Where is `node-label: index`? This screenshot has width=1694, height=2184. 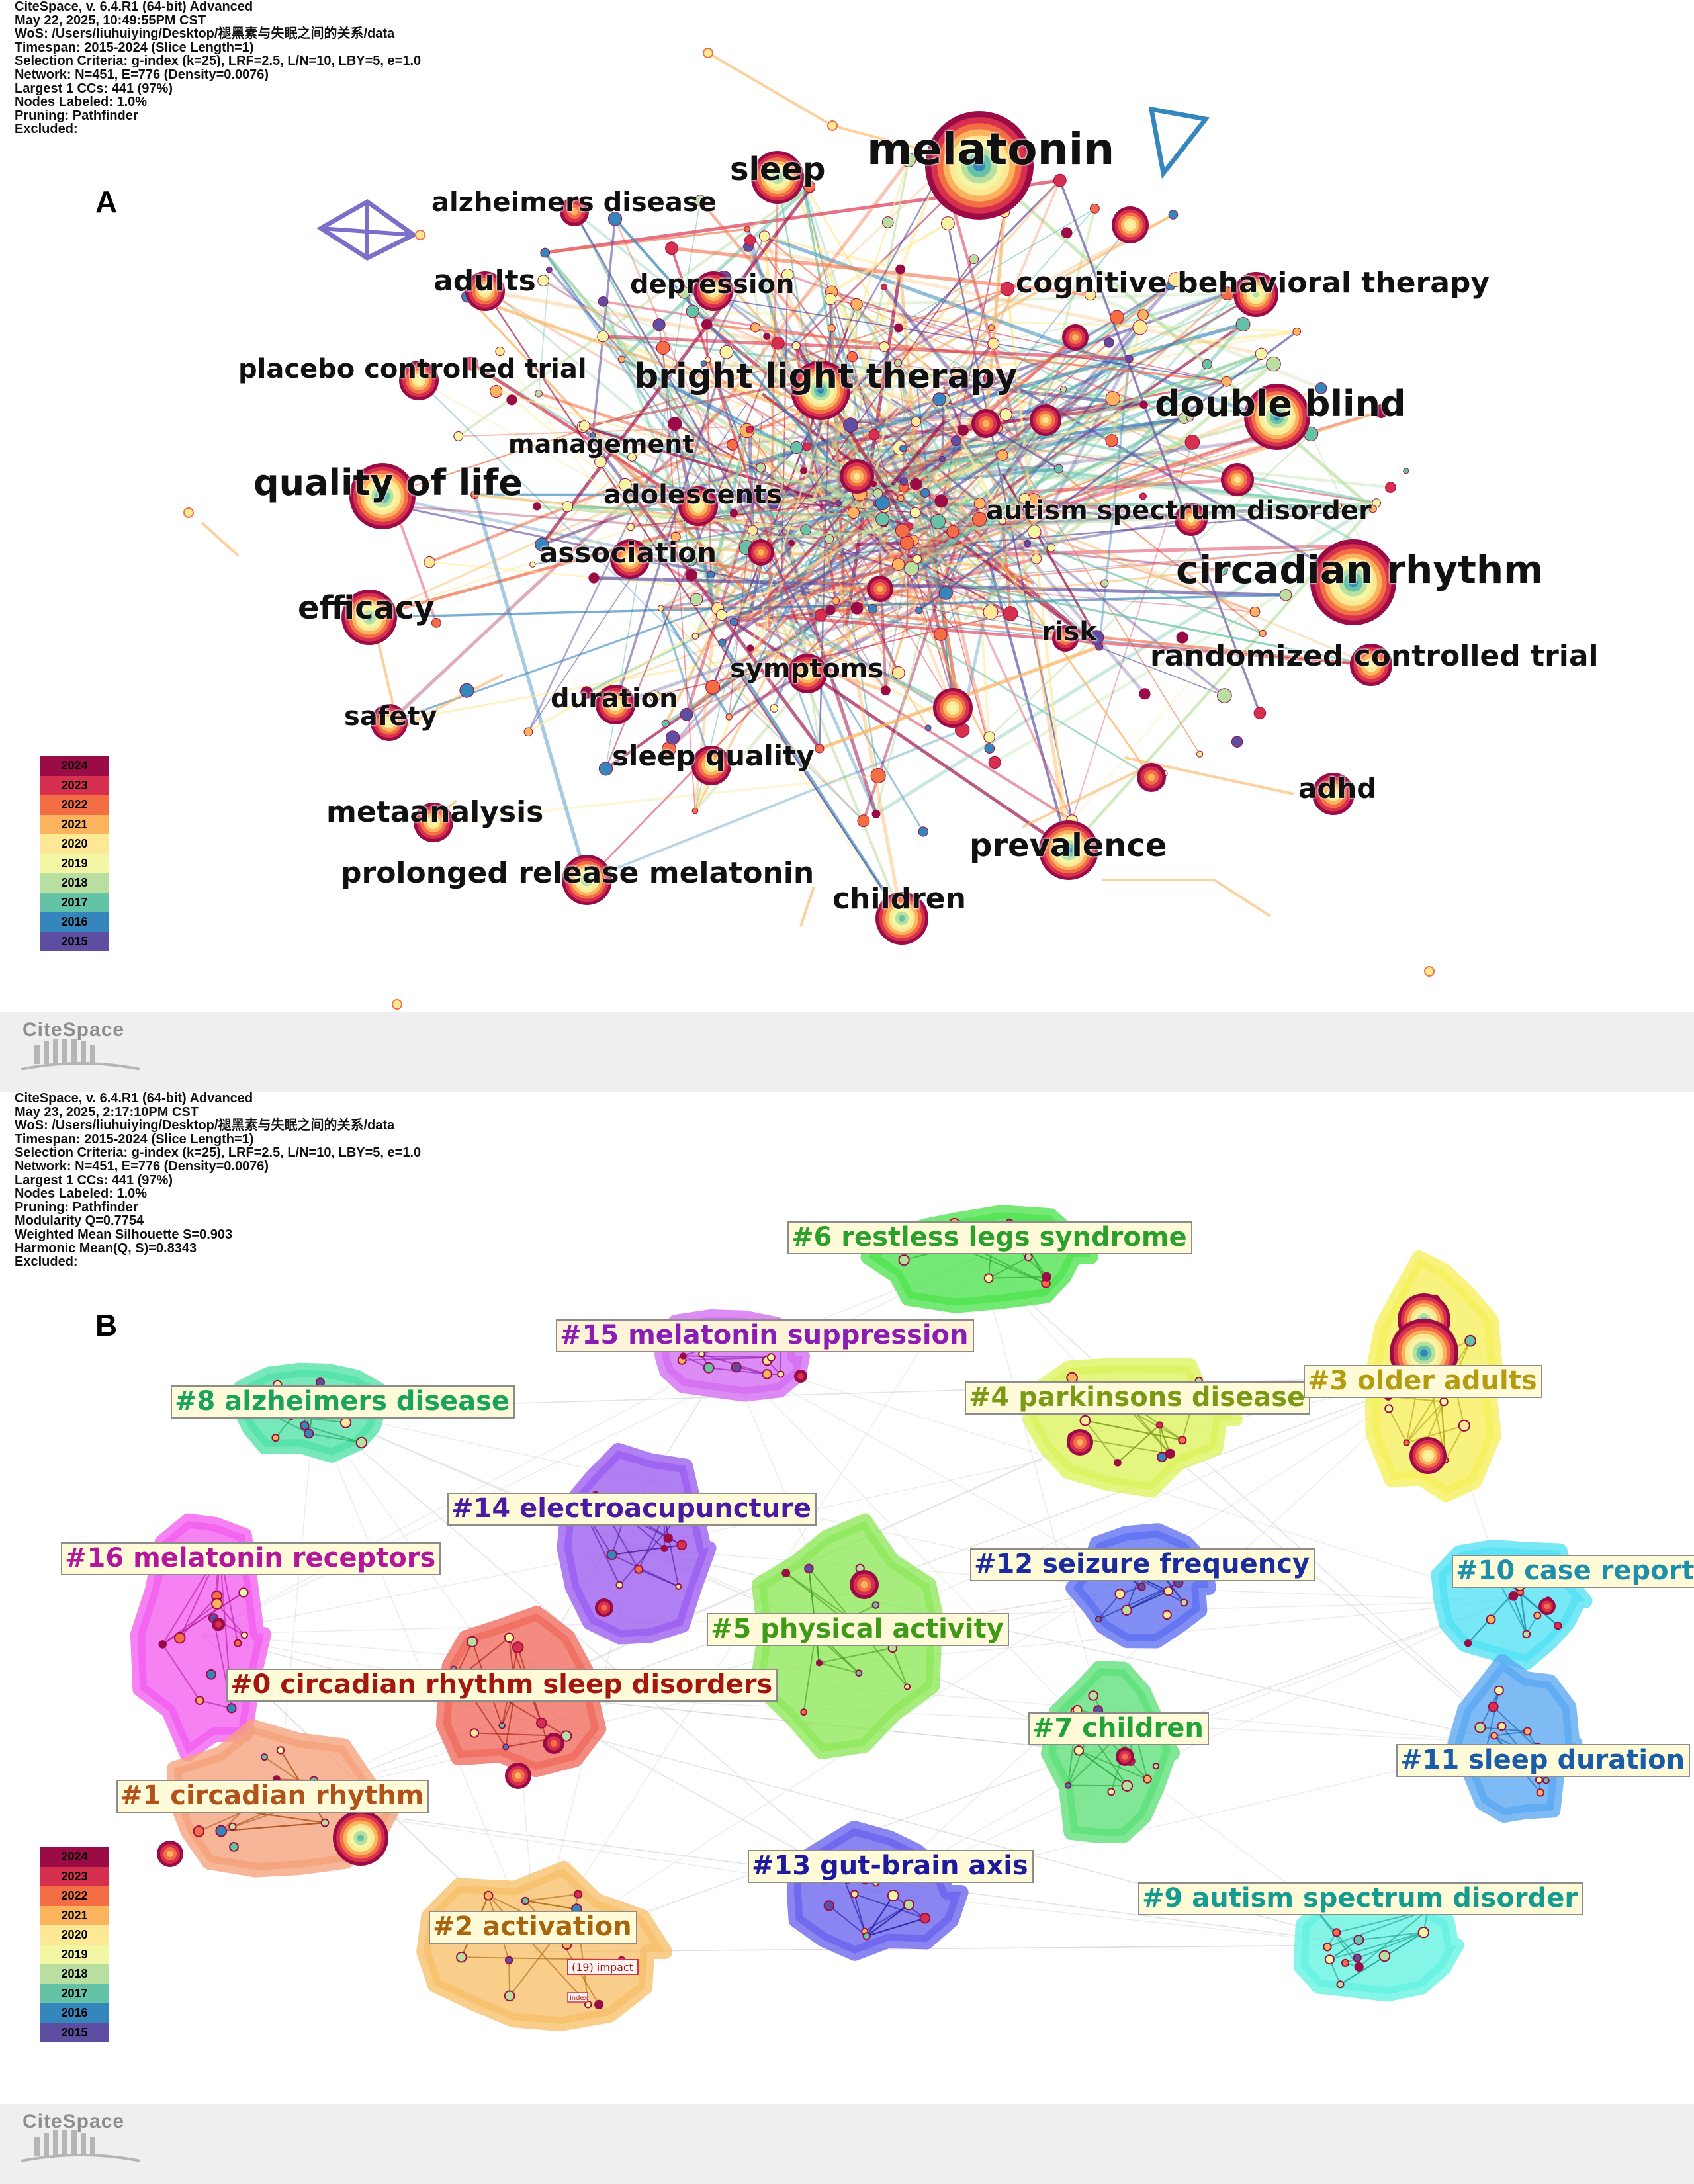 node-label: index is located at coordinates (577, 1998).